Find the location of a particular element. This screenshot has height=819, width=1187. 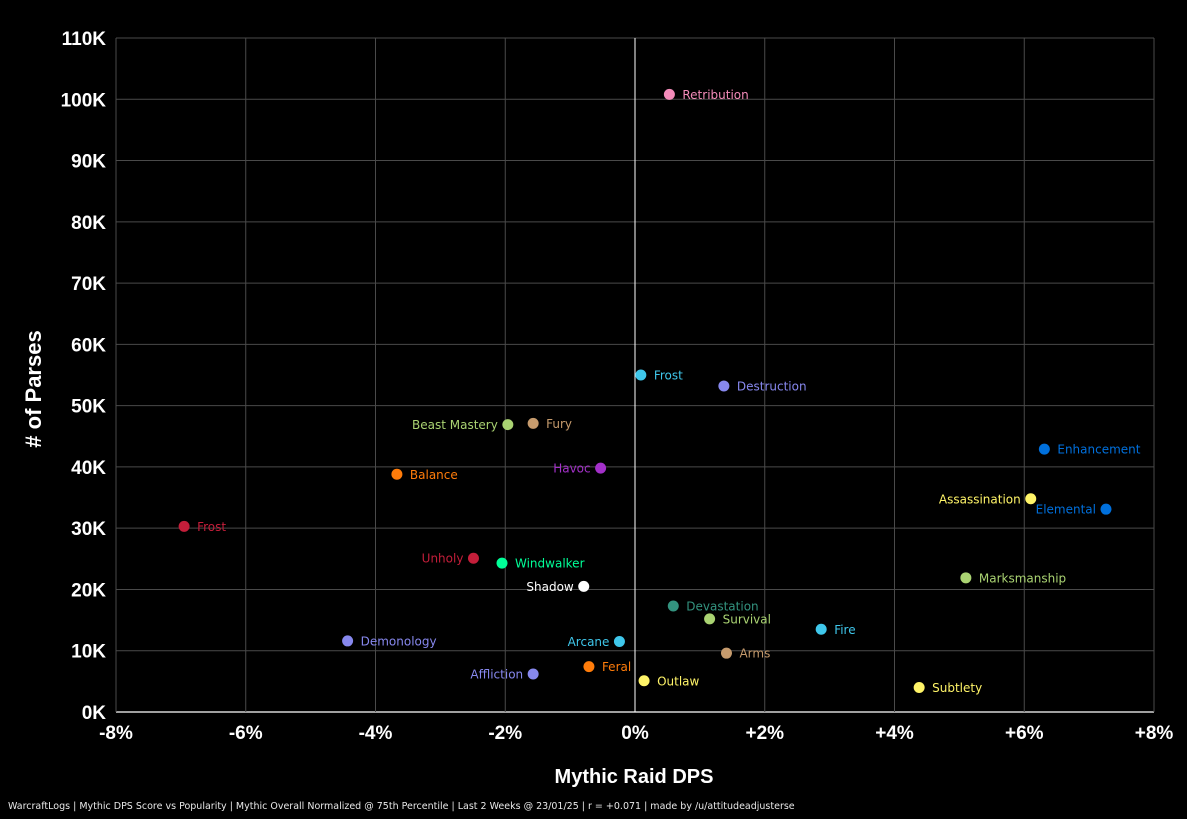

x-tick-label: +2% is located at coordinates (764, 733).